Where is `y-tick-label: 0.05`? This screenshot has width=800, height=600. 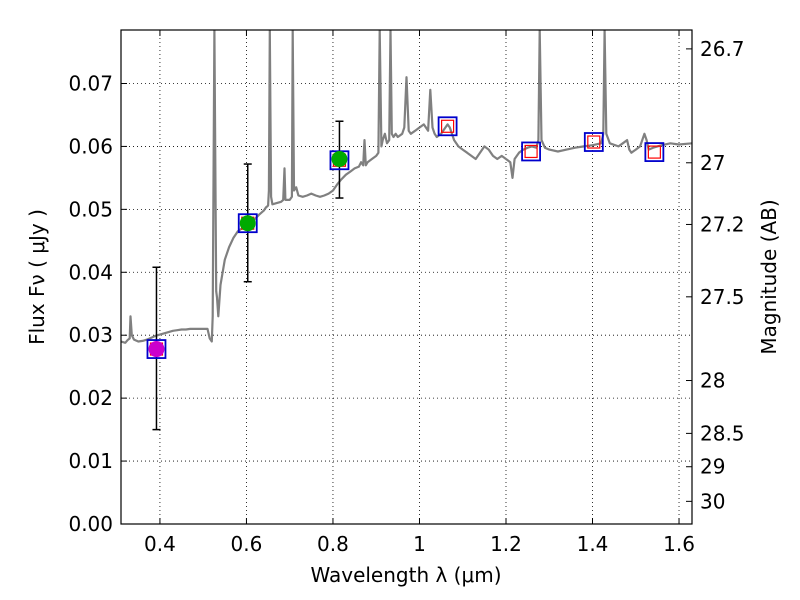 y-tick-label: 0.05 is located at coordinates (90, 209).